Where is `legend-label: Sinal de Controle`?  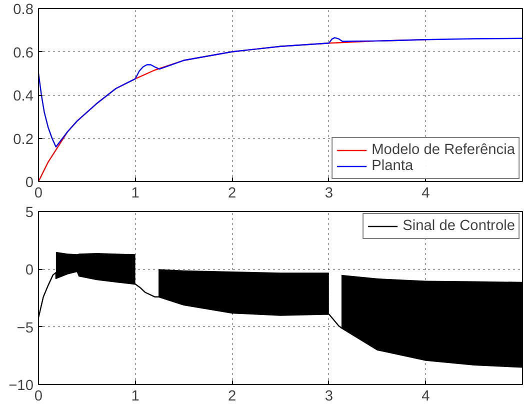
legend-label: Sinal de Controle is located at coordinates (458, 226).